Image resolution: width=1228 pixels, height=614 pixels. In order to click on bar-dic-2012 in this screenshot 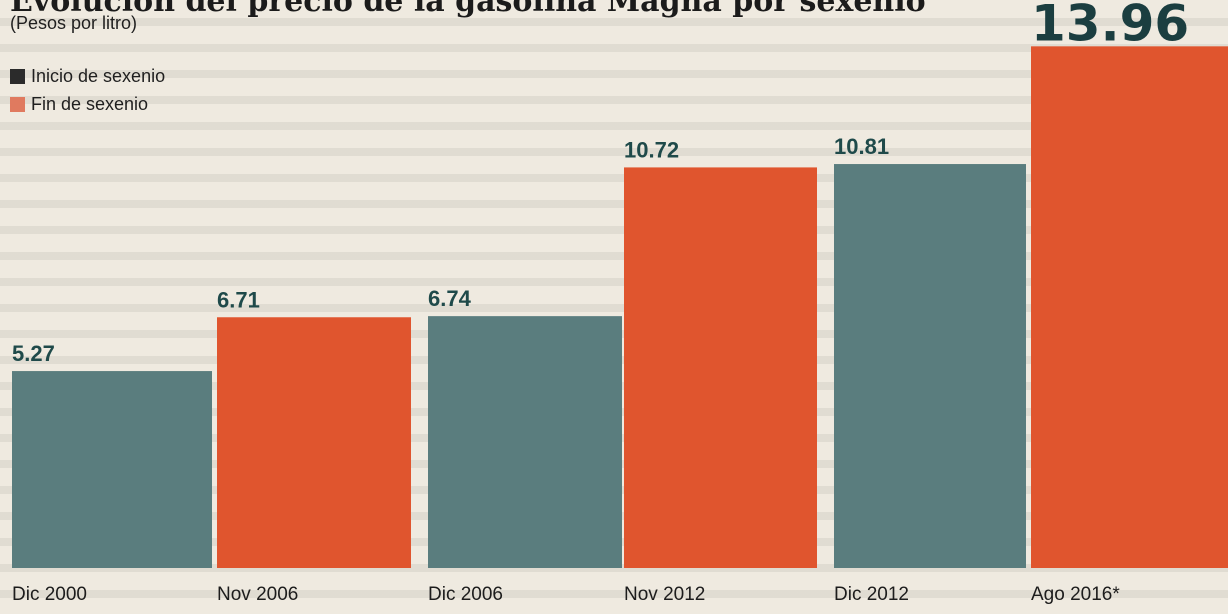, I will do `click(930, 366)`.